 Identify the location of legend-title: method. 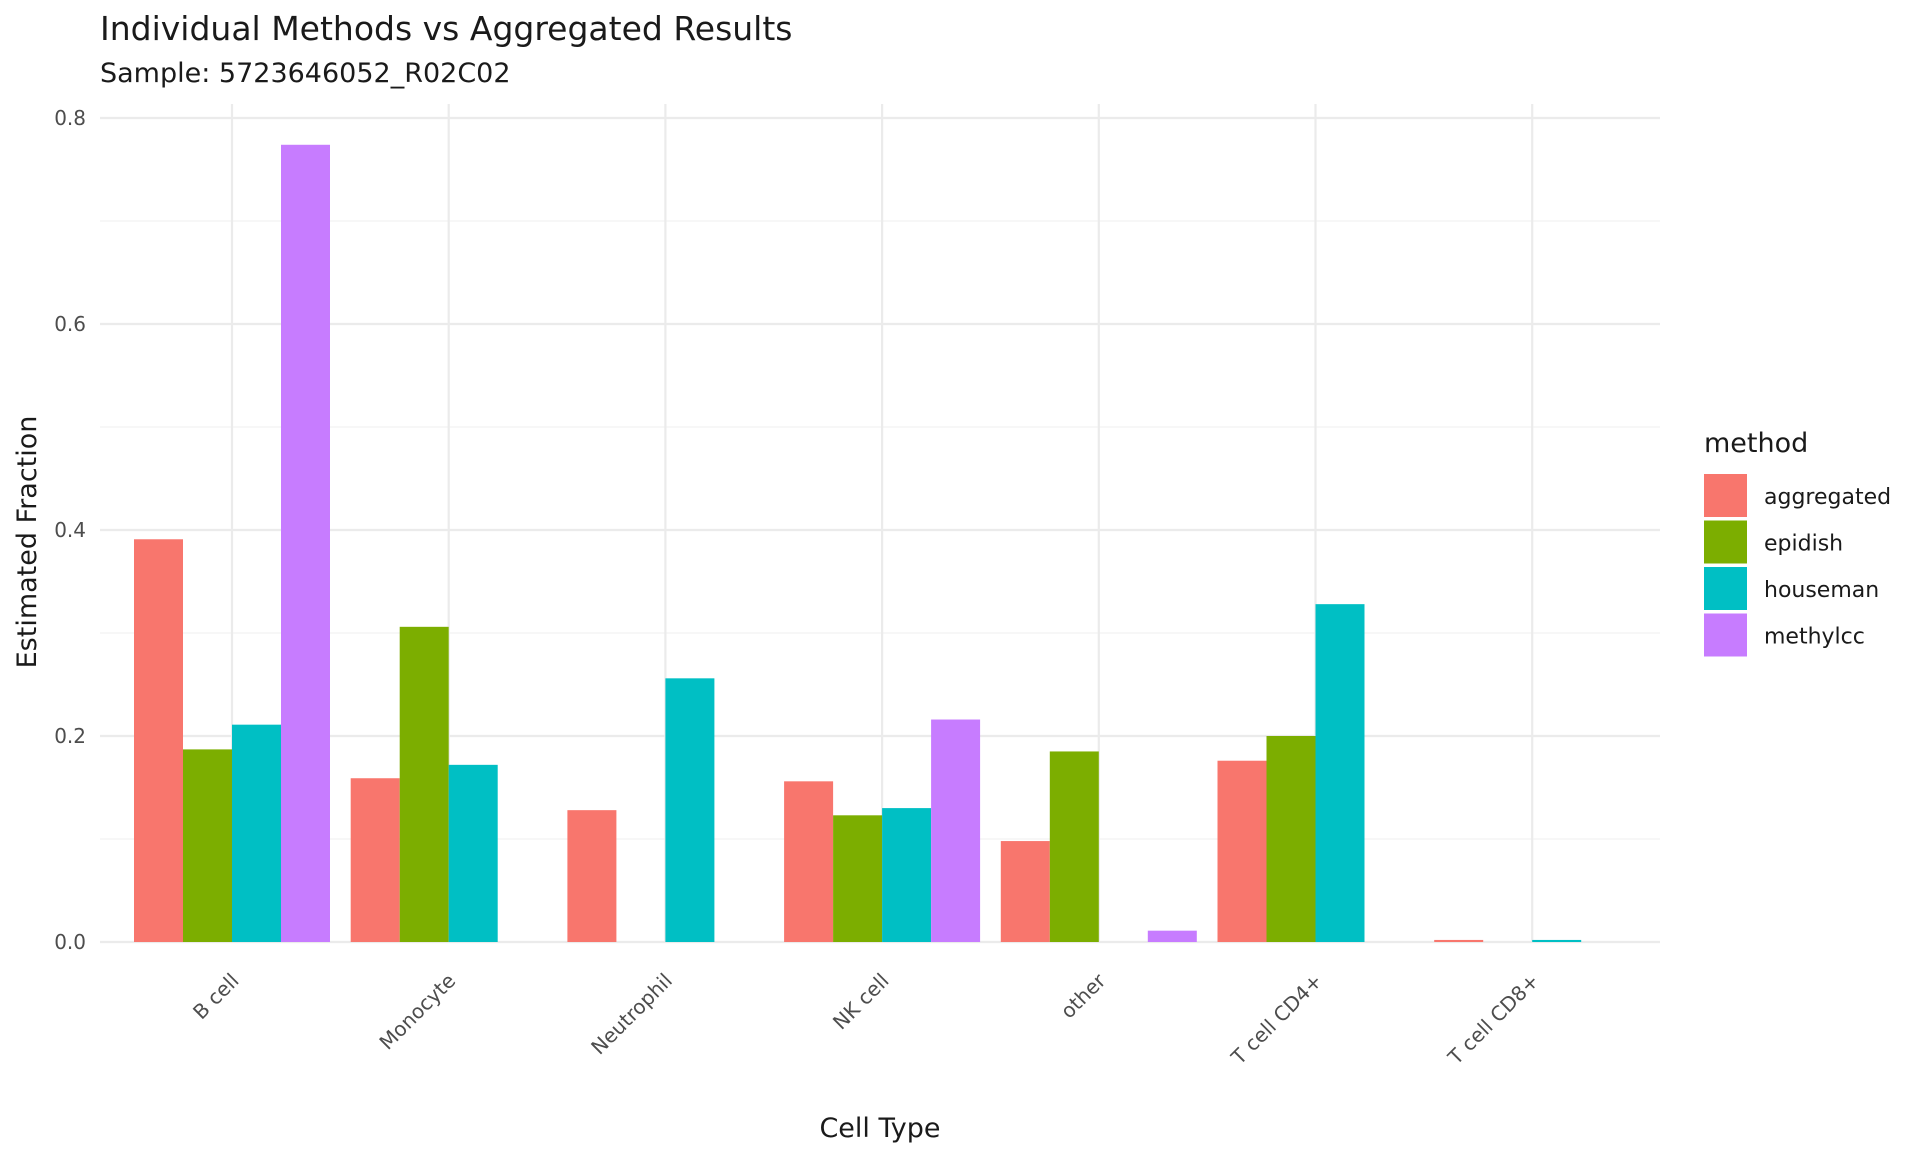
(1756, 443).